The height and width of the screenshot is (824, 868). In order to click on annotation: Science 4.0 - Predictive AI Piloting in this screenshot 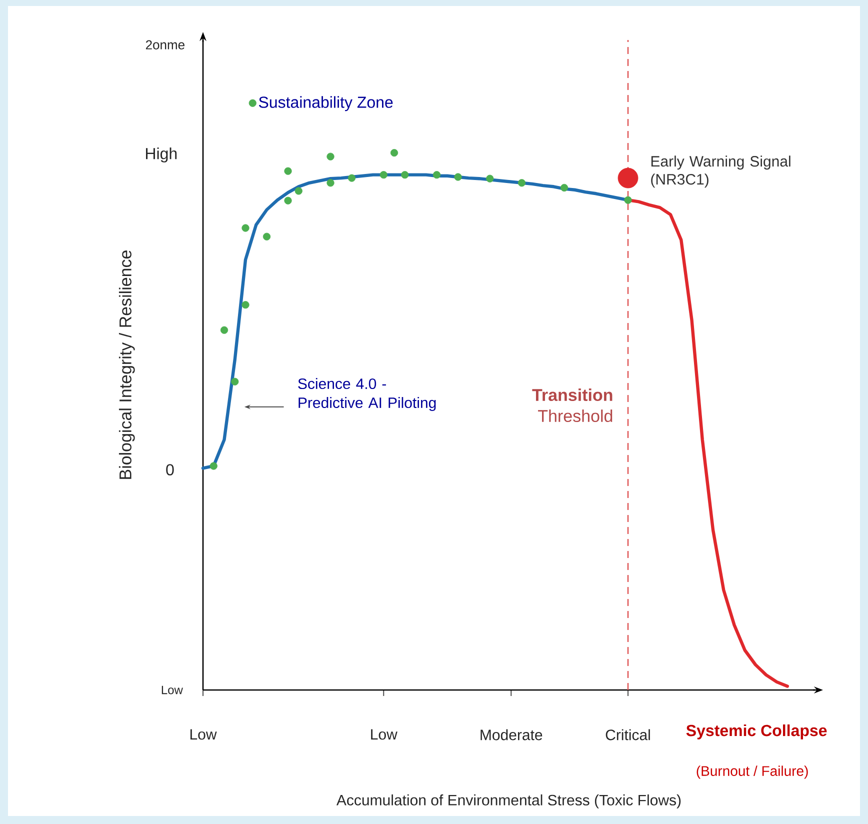, I will do `click(367, 395)`.